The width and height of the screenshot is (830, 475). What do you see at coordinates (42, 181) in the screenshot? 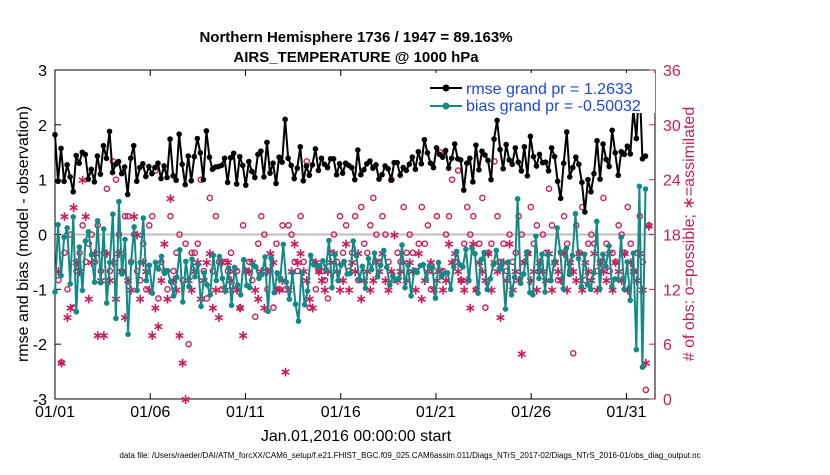
I see `y-left-tick-label: 1` at bounding box center [42, 181].